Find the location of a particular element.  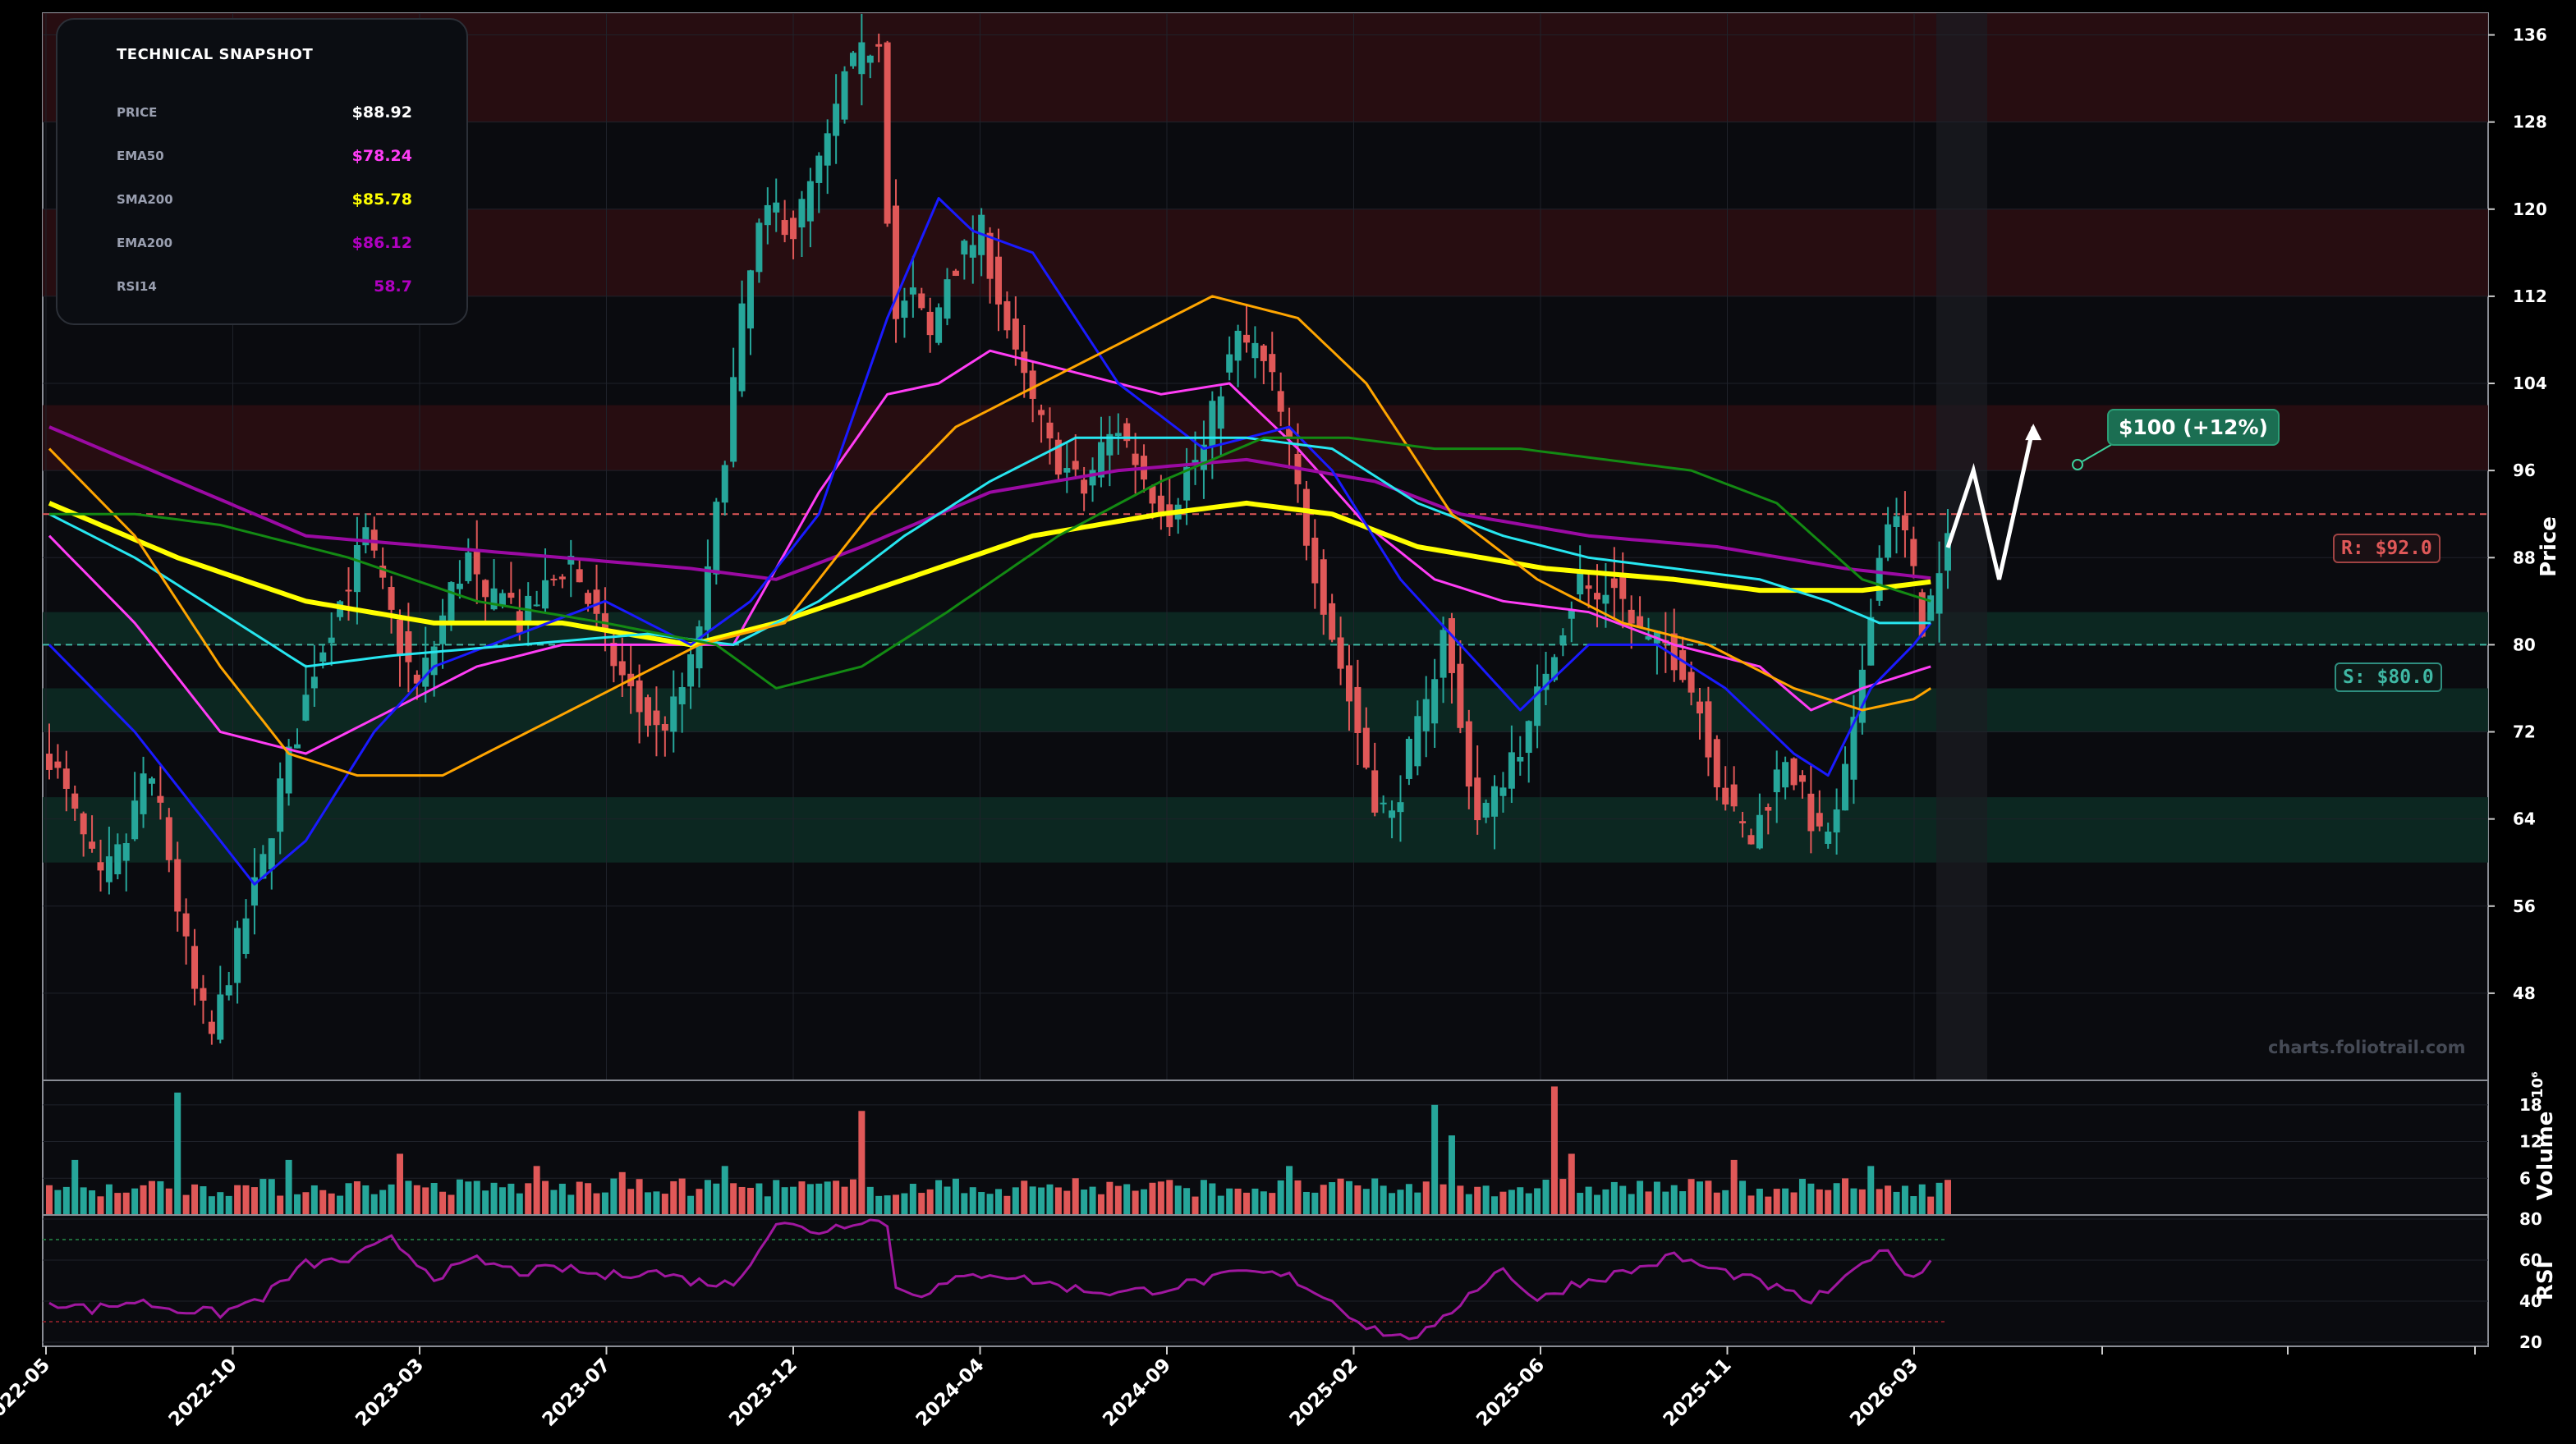

y-tick-label: 88 is located at coordinates (2524, 557).